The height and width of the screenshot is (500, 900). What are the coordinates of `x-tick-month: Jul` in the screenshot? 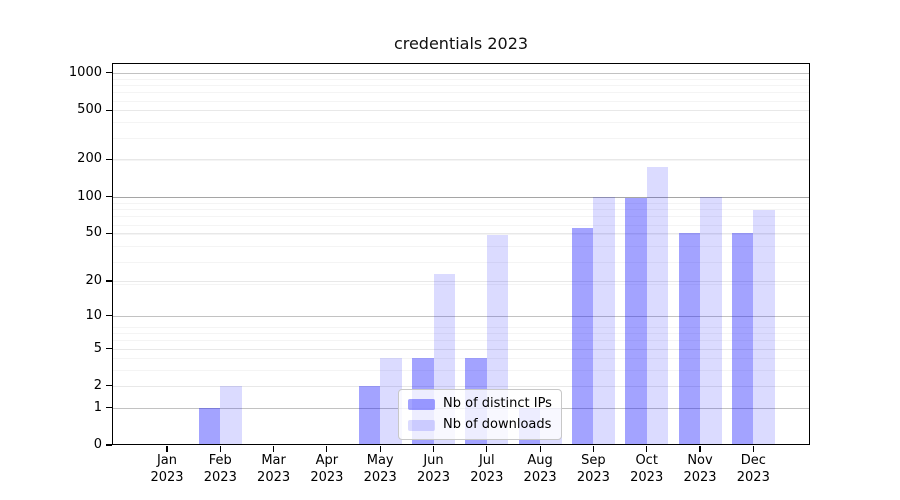 It's located at (486, 460).